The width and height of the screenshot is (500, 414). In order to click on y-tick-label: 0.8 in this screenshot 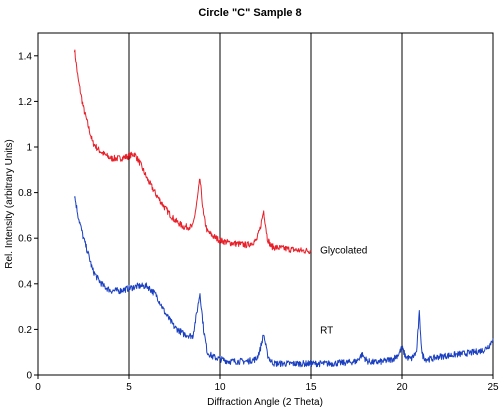, I will do `click(25, 193)`.